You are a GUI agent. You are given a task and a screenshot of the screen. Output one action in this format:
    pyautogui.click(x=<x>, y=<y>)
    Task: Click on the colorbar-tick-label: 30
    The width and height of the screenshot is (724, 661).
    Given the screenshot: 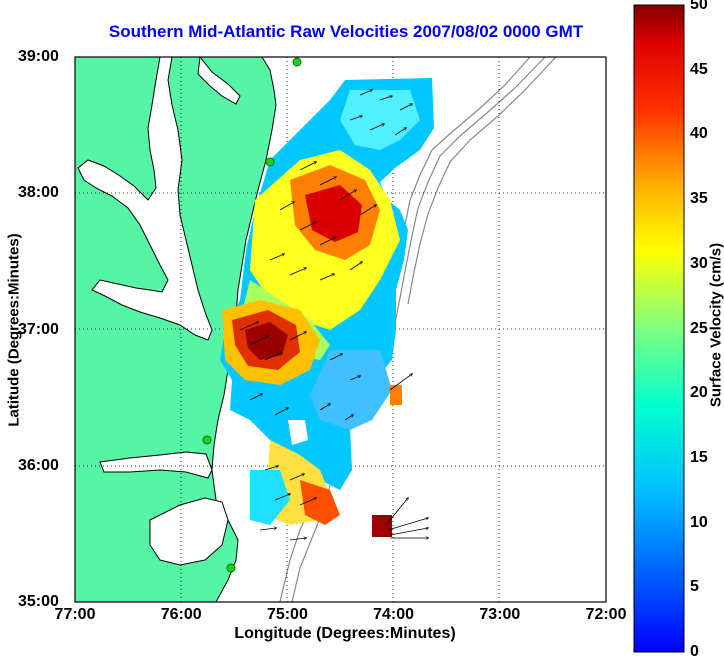 What is the action you would take?
    pyautogui.click(x=699, y=264)
    